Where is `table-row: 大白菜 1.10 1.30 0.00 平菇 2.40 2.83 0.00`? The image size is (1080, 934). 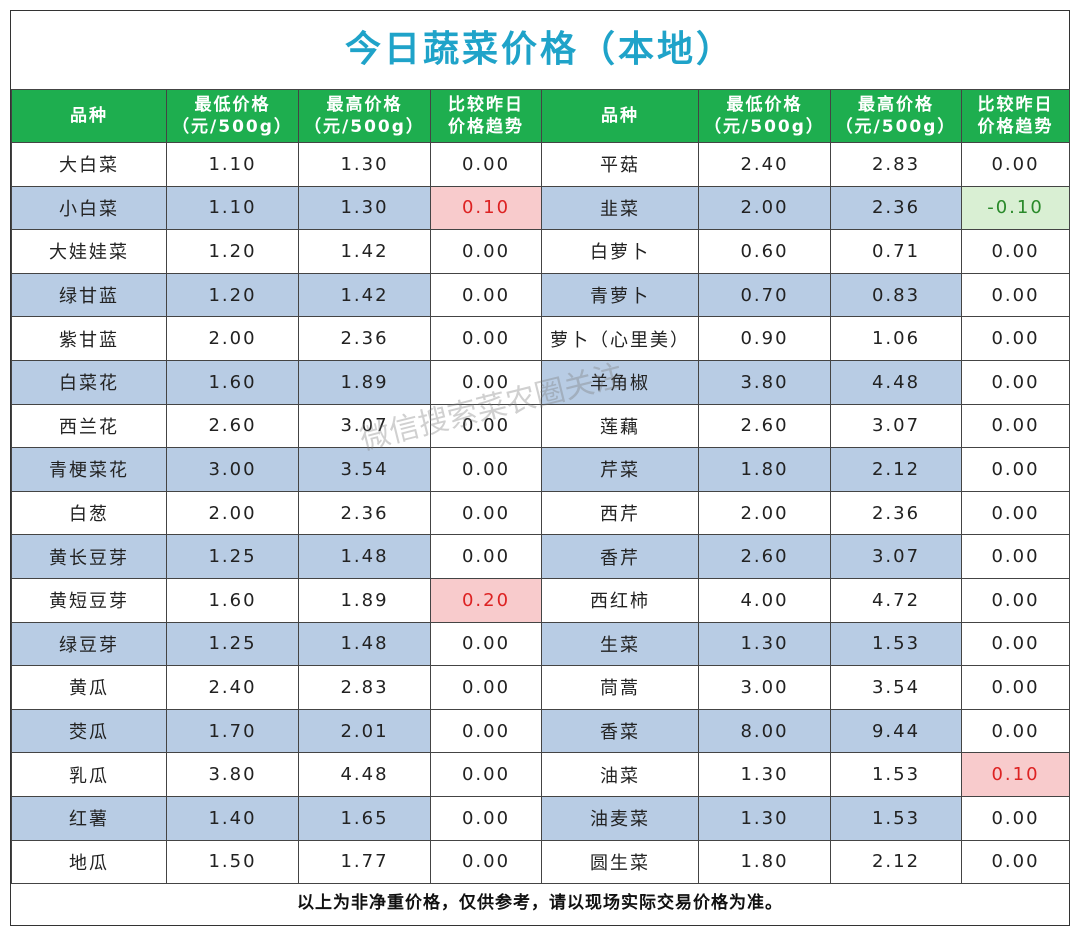 table-row: 大白菜 1.10 1.30 0.00 平菇 2.40 2.83 0.00 is located at coordinates (540, 164).